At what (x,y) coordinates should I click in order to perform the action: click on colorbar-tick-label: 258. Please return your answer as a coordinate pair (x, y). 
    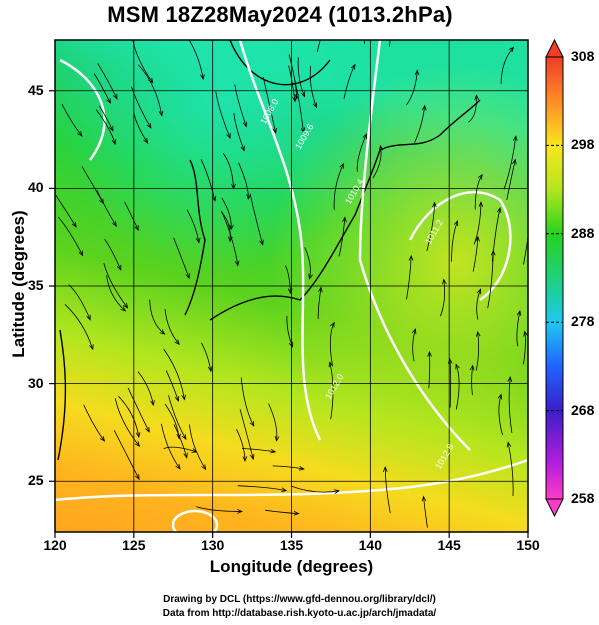
    Looking at the image, I should click on (583, 498).